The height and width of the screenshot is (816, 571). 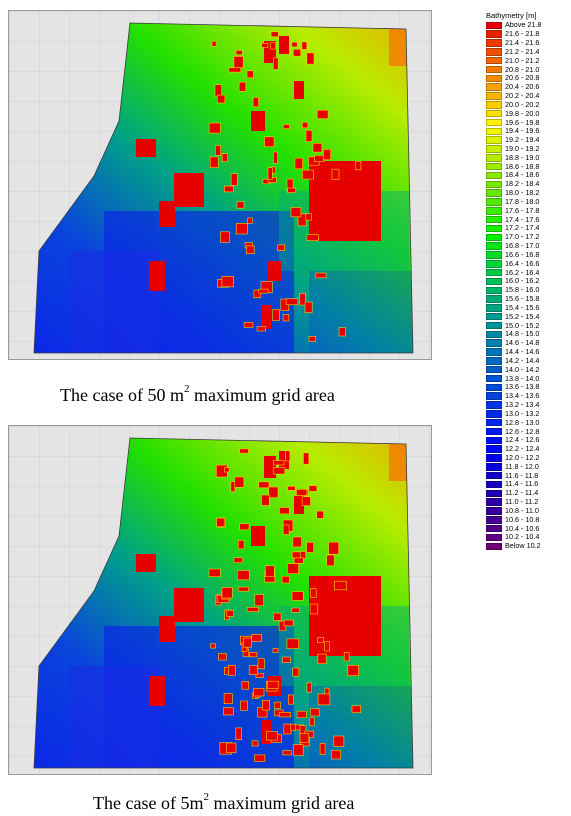 I want to click on legend-label: 12.4 - 12.6, so click(x=522, y=440).